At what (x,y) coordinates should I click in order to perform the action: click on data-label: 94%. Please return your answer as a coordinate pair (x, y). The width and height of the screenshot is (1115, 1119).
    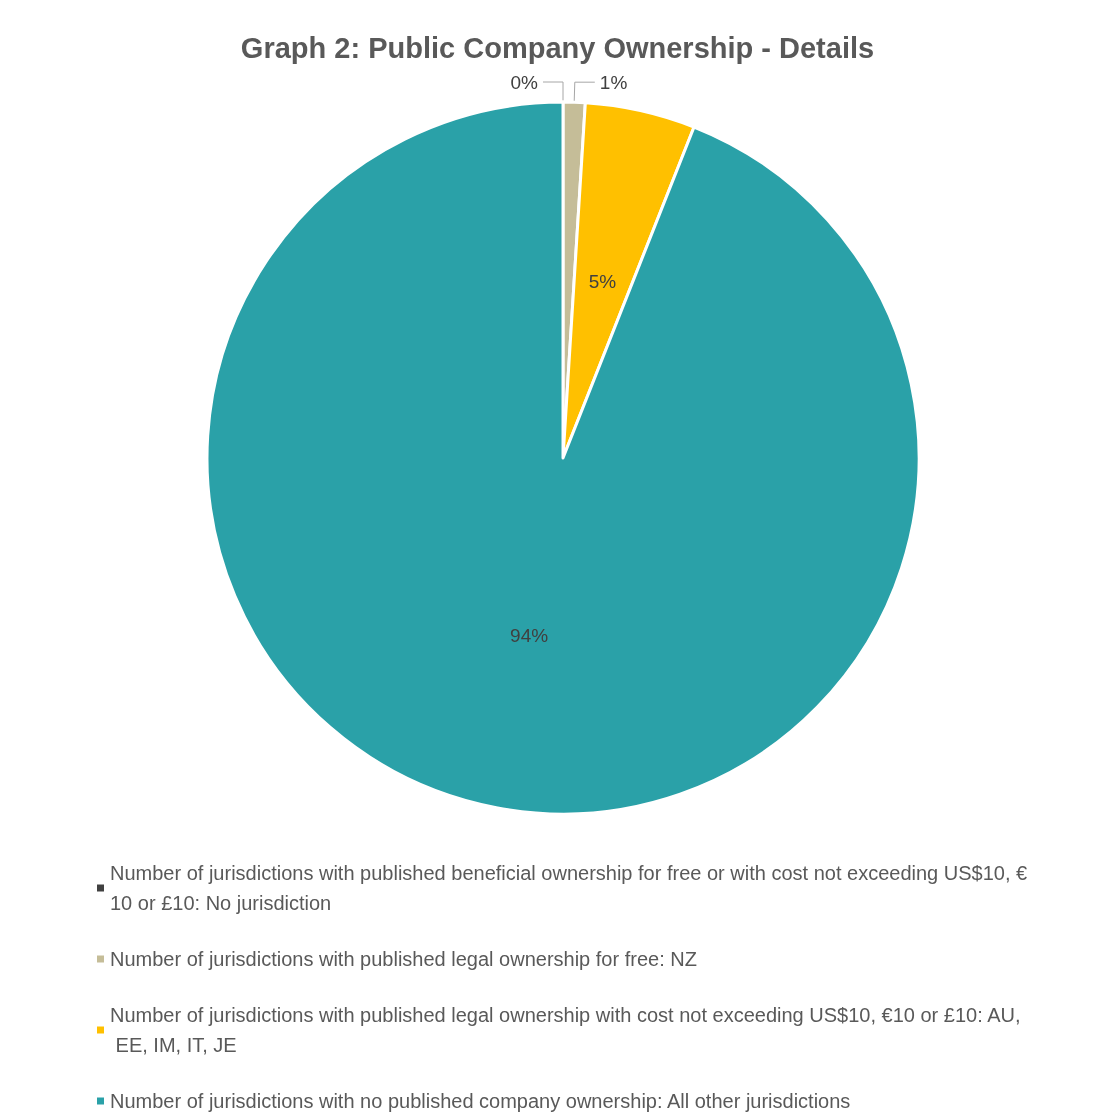
    Looking at the image, I should click on (529, 636).